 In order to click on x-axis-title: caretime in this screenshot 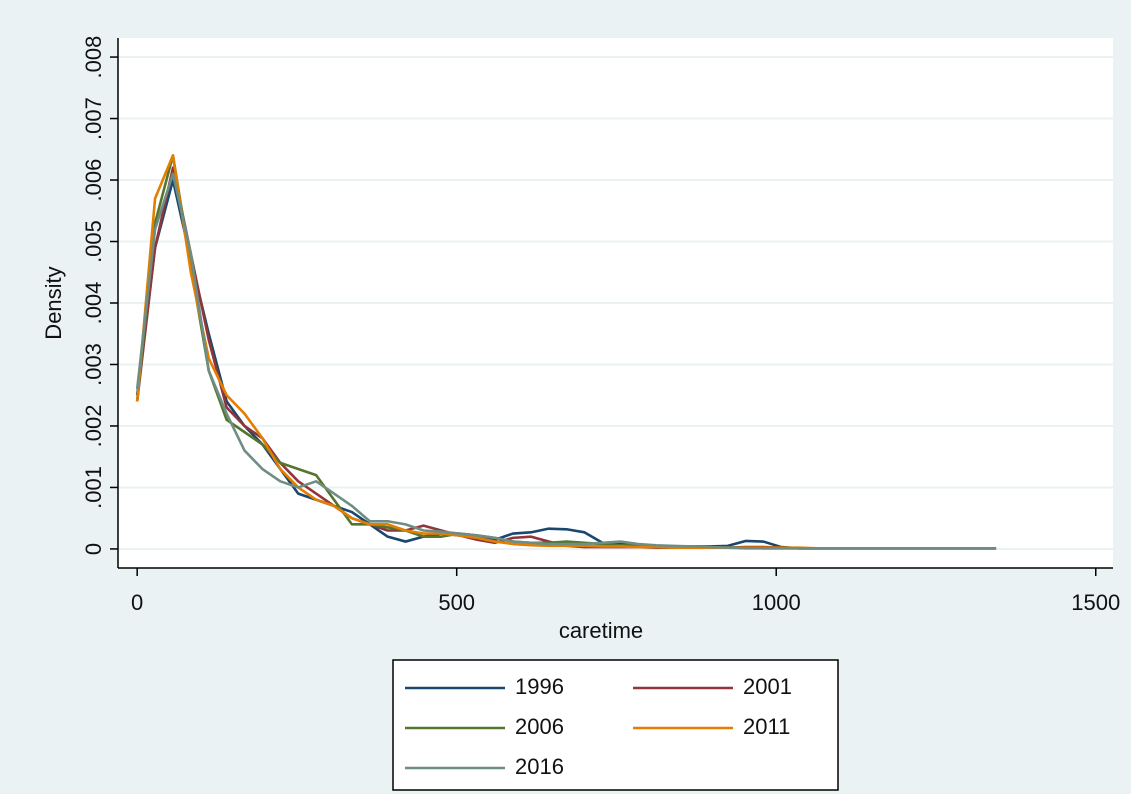, I will do `click(601, 630)`.